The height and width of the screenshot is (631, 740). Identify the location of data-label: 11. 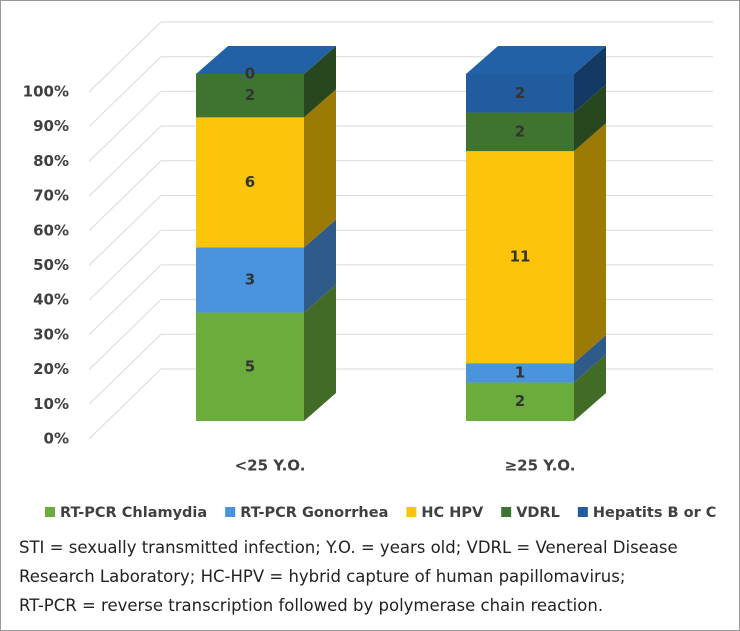
(520, 257).